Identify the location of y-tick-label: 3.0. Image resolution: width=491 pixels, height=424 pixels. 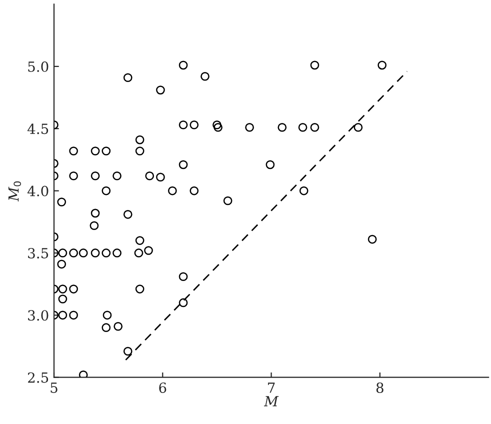
(38, 315).